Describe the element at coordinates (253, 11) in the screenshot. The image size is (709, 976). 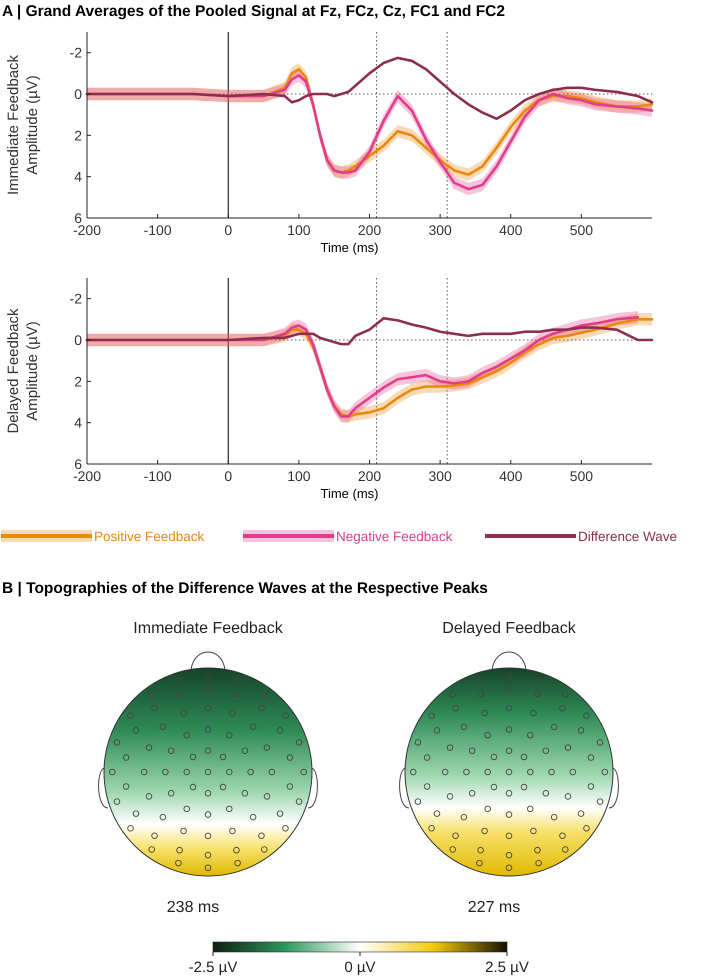
I see `chart-title: A | Grand Averages of the Pooled Signal at Fz, FCz, Cz, FC1 and FC2` at that location.